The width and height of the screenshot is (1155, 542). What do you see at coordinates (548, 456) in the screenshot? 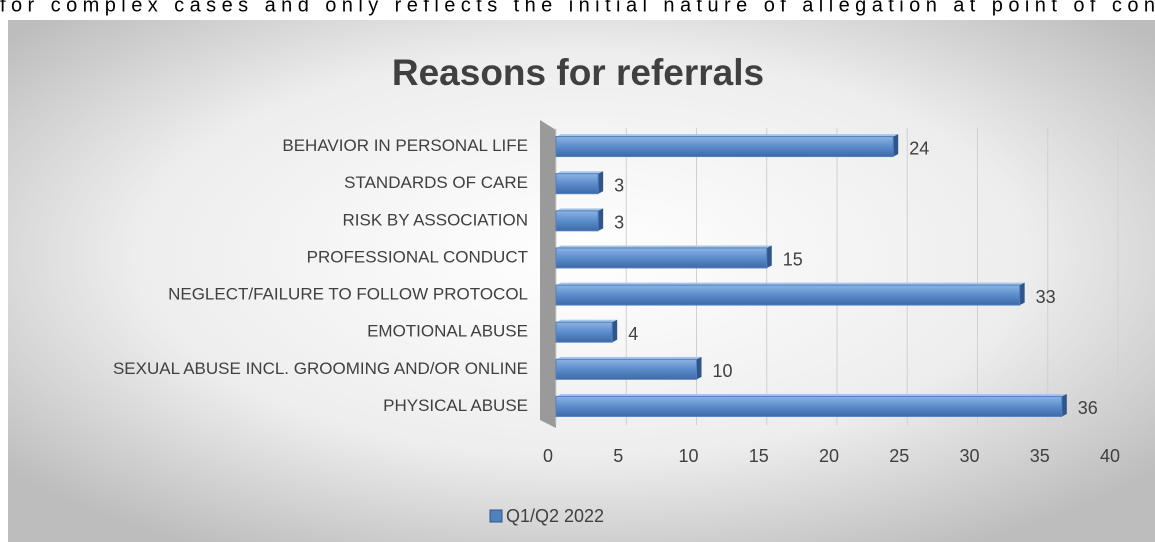
I see `x-tick-label: 0` at bounding box center [548, 456].